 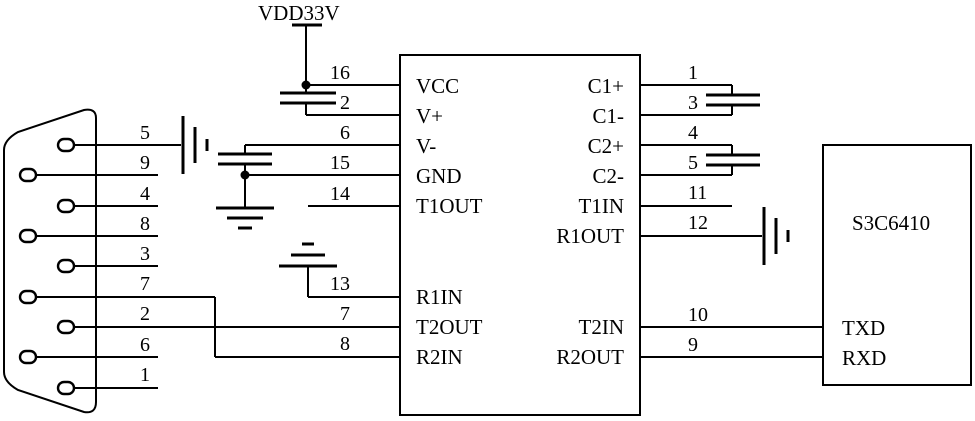 I want to click on pin-num-11: 11, so click(x=697, y=193).